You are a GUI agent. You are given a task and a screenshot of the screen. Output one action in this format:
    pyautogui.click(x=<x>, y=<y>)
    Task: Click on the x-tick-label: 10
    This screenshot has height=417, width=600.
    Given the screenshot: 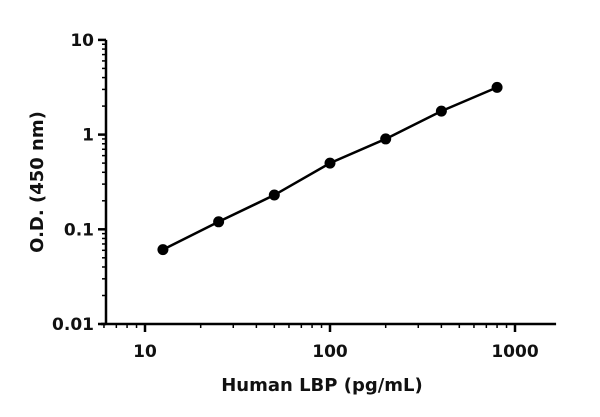 What is the action you would take?
    pyautogui.click(x=145, y=352)
    